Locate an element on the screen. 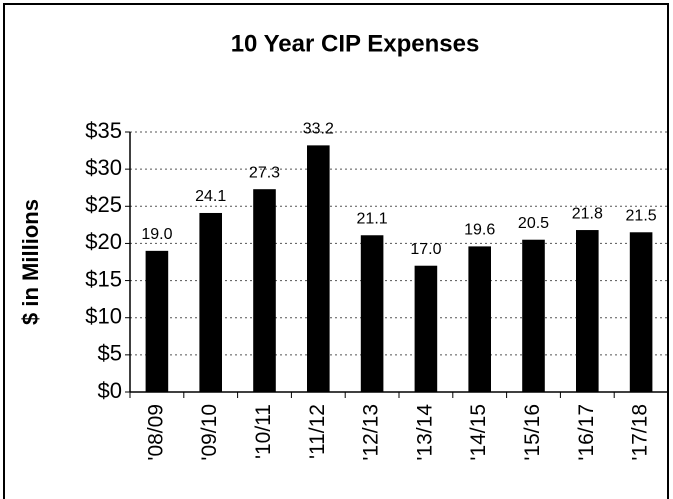 The image size is (673, 499). value-label: 33.2 is located at coordinates (318, 129).